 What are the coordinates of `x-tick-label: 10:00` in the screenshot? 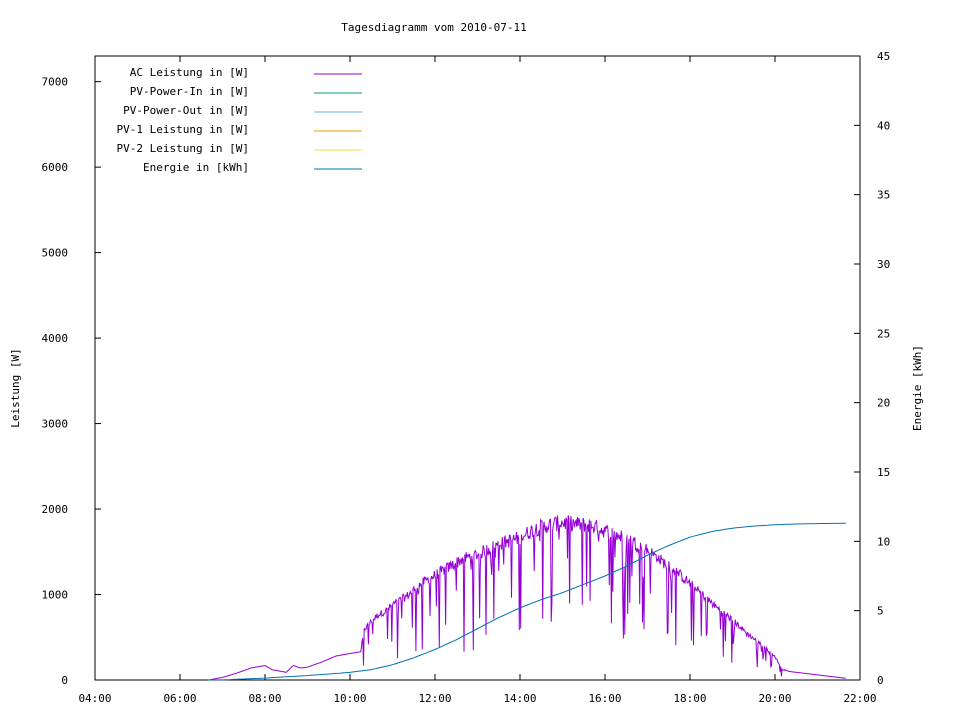 It's located at (349, 698).